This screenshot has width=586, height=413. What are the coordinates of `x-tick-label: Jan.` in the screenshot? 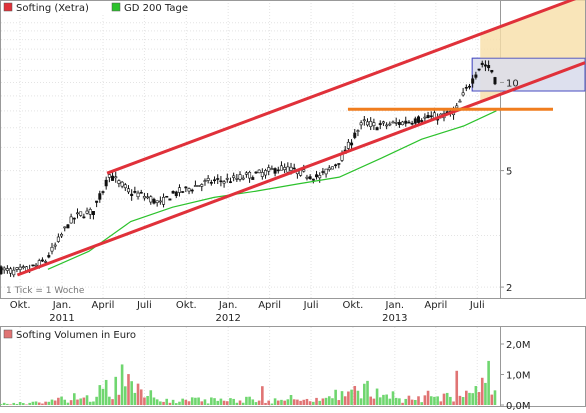 It's located at (228, 305).